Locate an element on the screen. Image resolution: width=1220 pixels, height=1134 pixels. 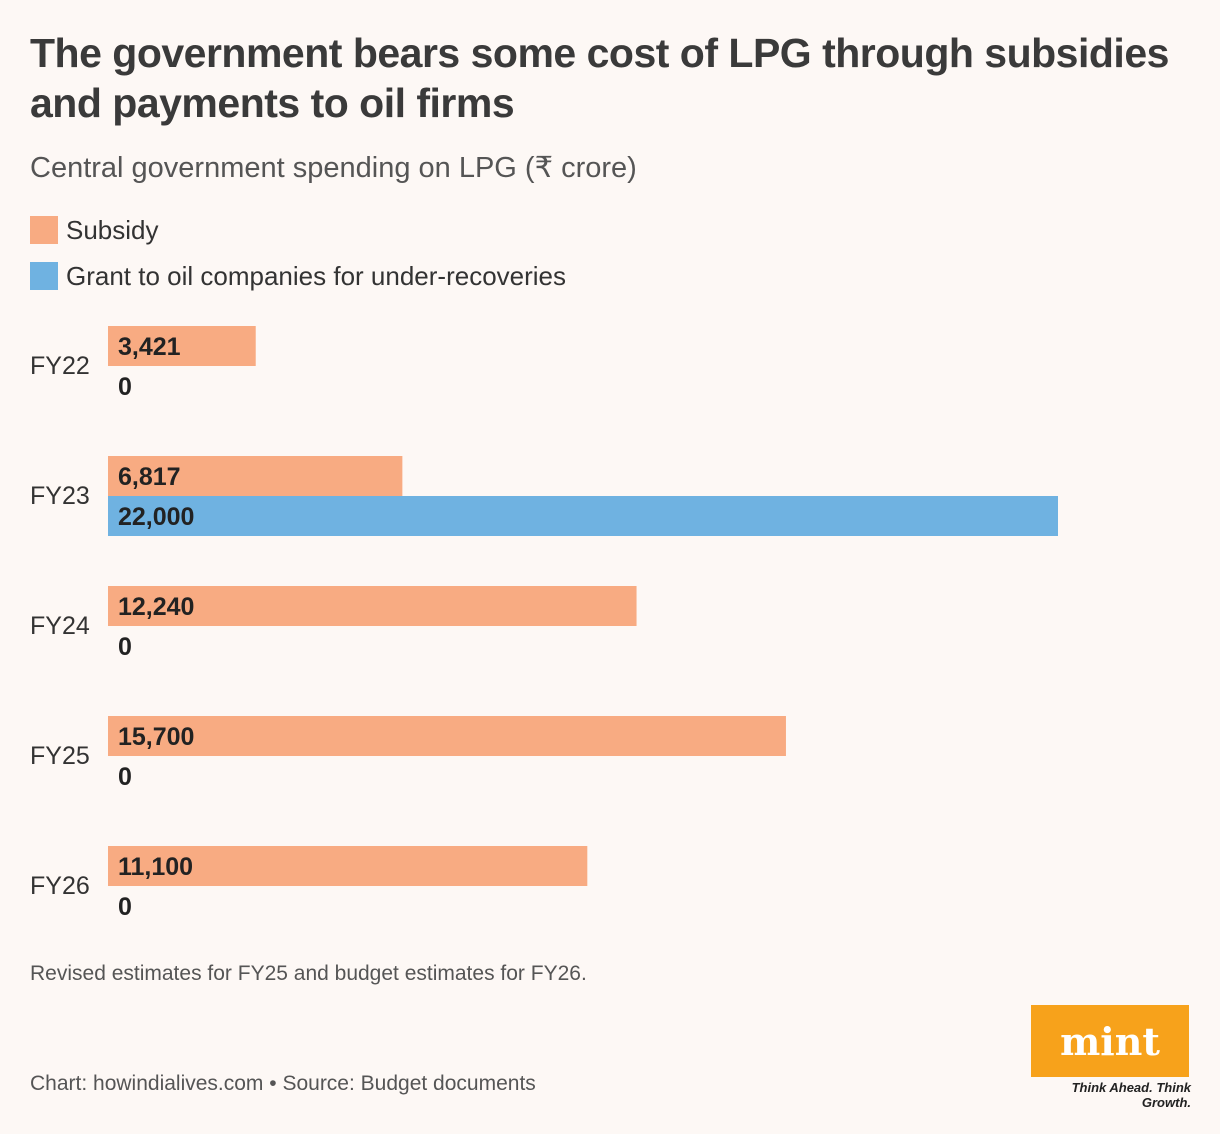
data-label-subsidy-fy24: 12,240 is located at coordinates (156, 607).